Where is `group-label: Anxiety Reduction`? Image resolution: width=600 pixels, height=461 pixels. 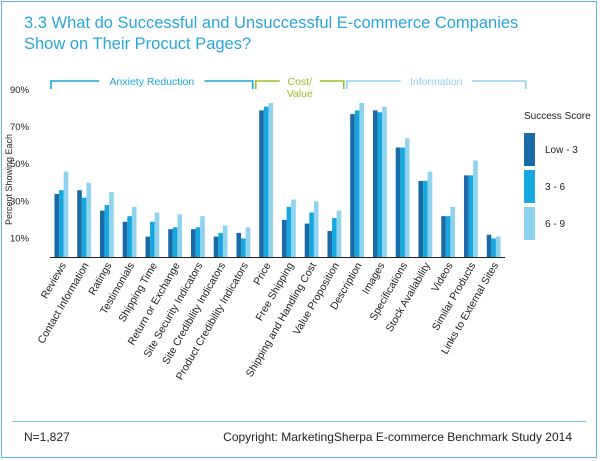
group-label: Anxiety Reduction is located at coordinates (152, 82).